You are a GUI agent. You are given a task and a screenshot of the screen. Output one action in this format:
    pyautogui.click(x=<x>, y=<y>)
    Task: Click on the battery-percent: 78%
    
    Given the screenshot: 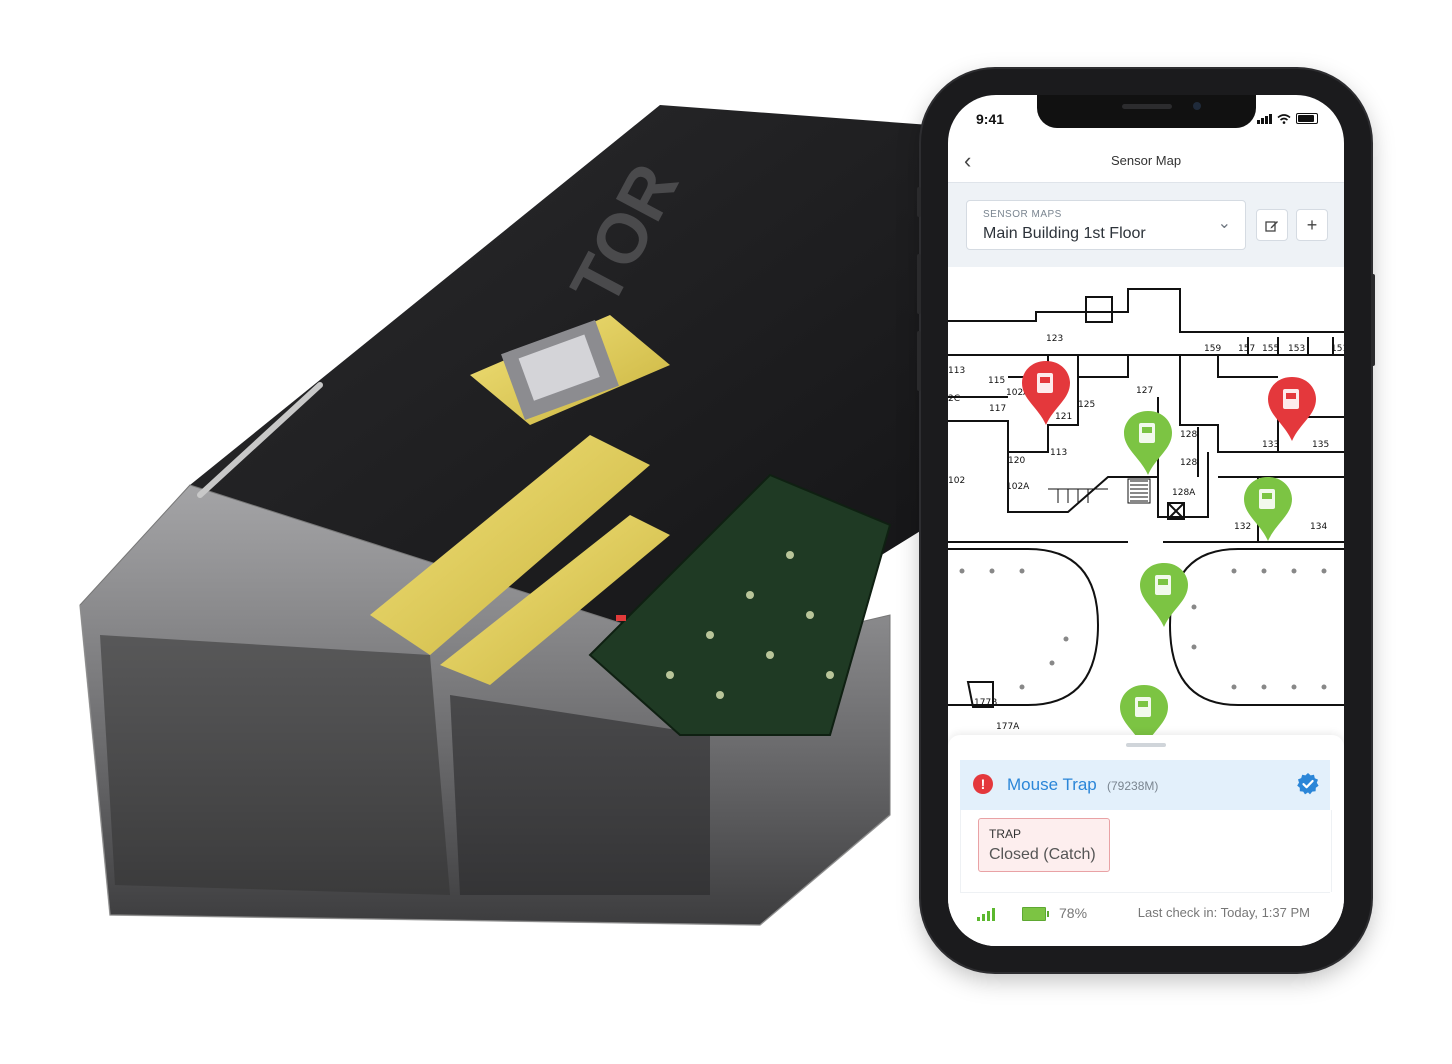 What is the action you would take?
    pyautogui.click(x=1073, y=913)
    